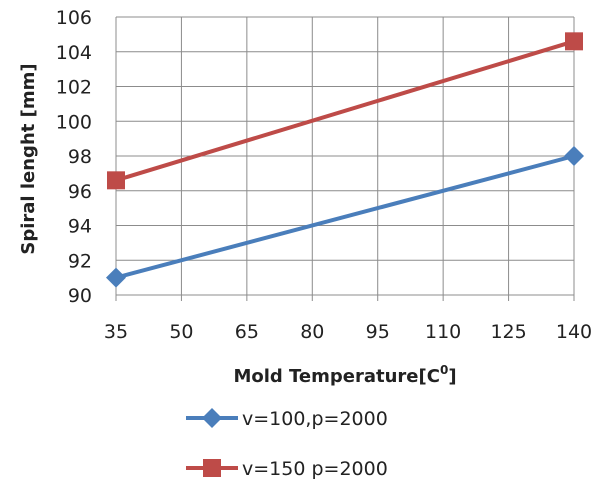 This screenshot has height=491, width=608. I want to click on x-axis-title: Mold Temperature[C0], so click(344, 375).